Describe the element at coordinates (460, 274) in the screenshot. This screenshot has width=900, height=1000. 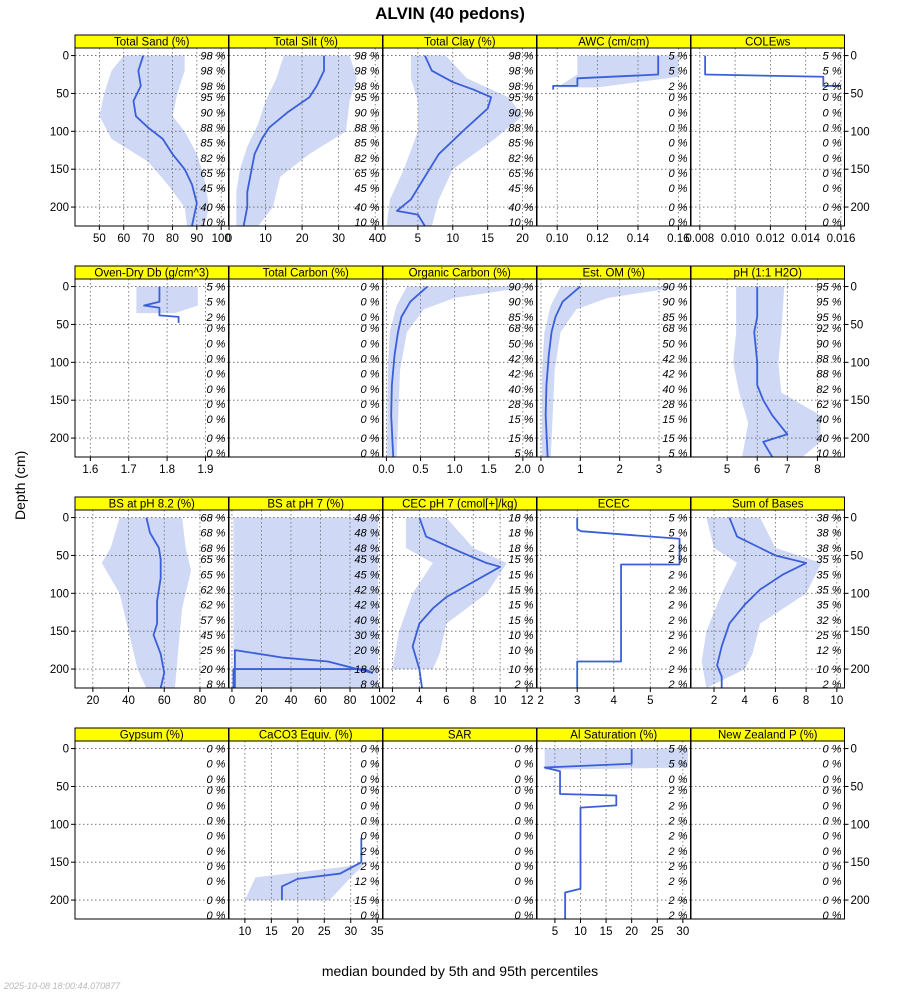
I see `panel-title: Organic Carbon (%)` at that location.